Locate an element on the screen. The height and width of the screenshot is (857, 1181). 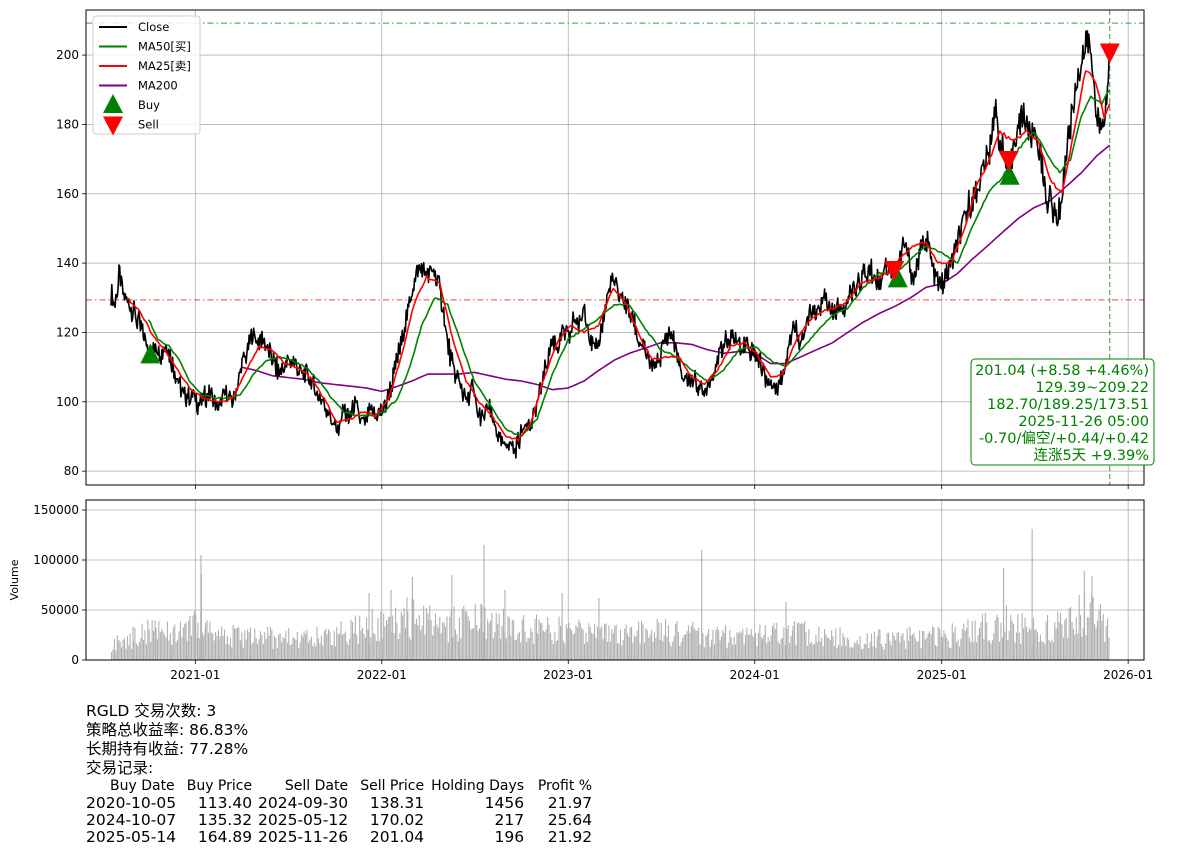
x-tick-label: 2023-01 is located at coordinates (568, 675).